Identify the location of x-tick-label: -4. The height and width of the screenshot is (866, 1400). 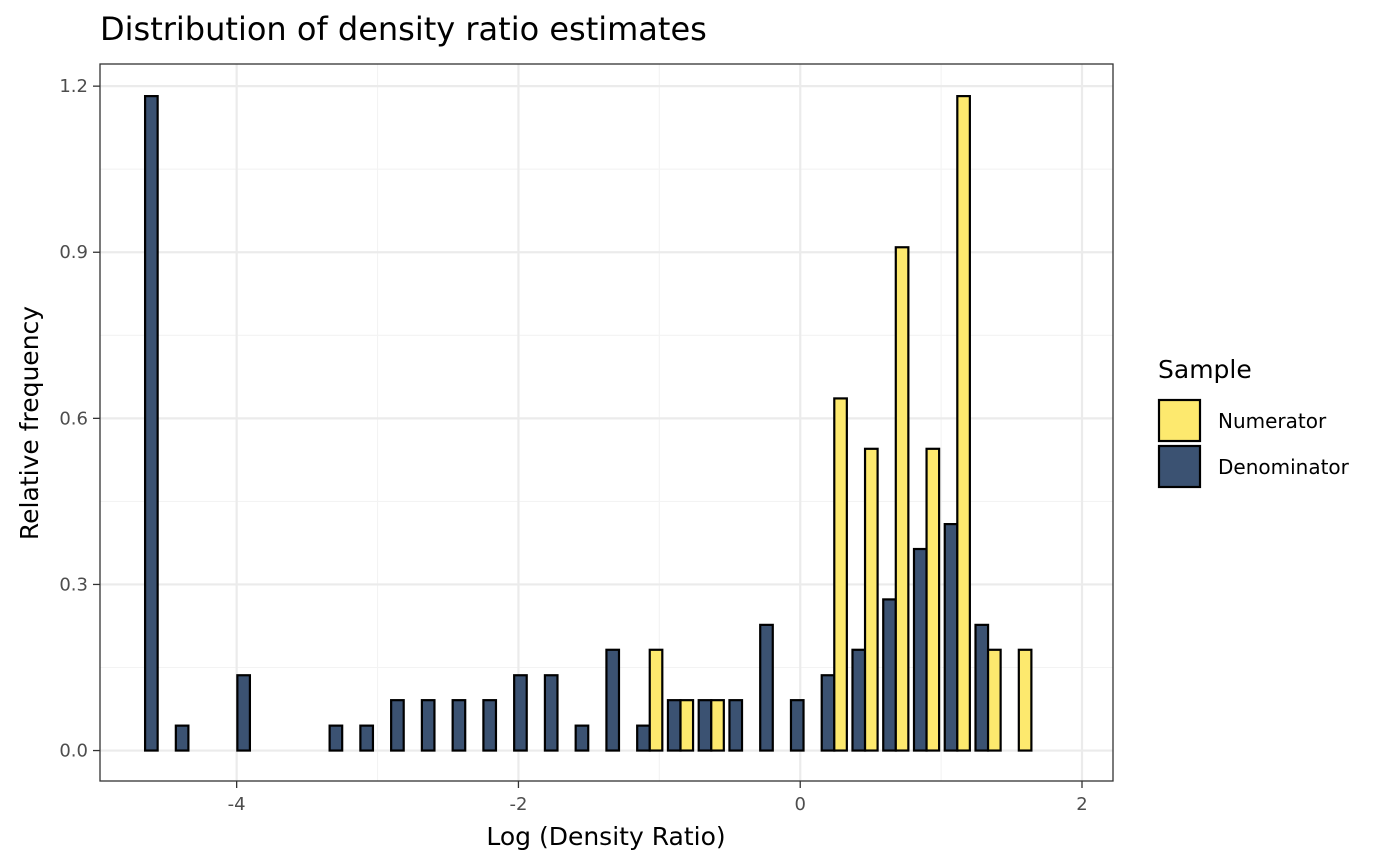
(237, 804).